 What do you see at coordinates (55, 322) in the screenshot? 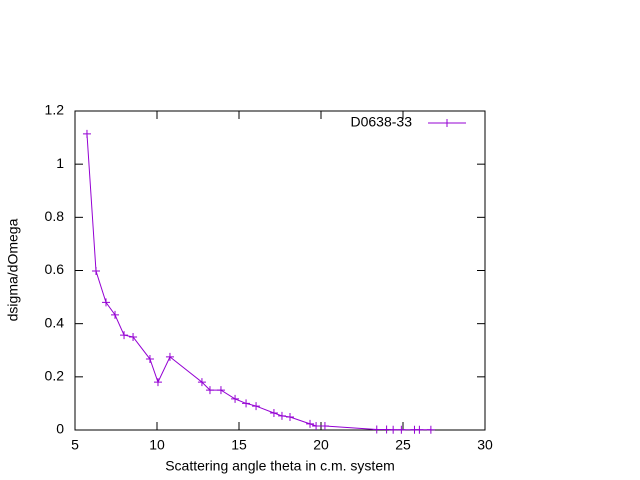
I see `y-tick-label: 0.4` at bounding box center [55, 322].